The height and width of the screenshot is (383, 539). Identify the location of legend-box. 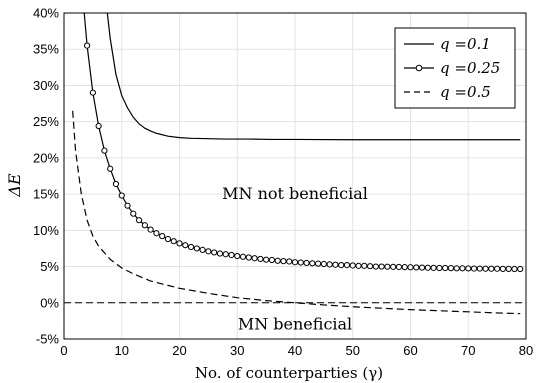
(455, 68).